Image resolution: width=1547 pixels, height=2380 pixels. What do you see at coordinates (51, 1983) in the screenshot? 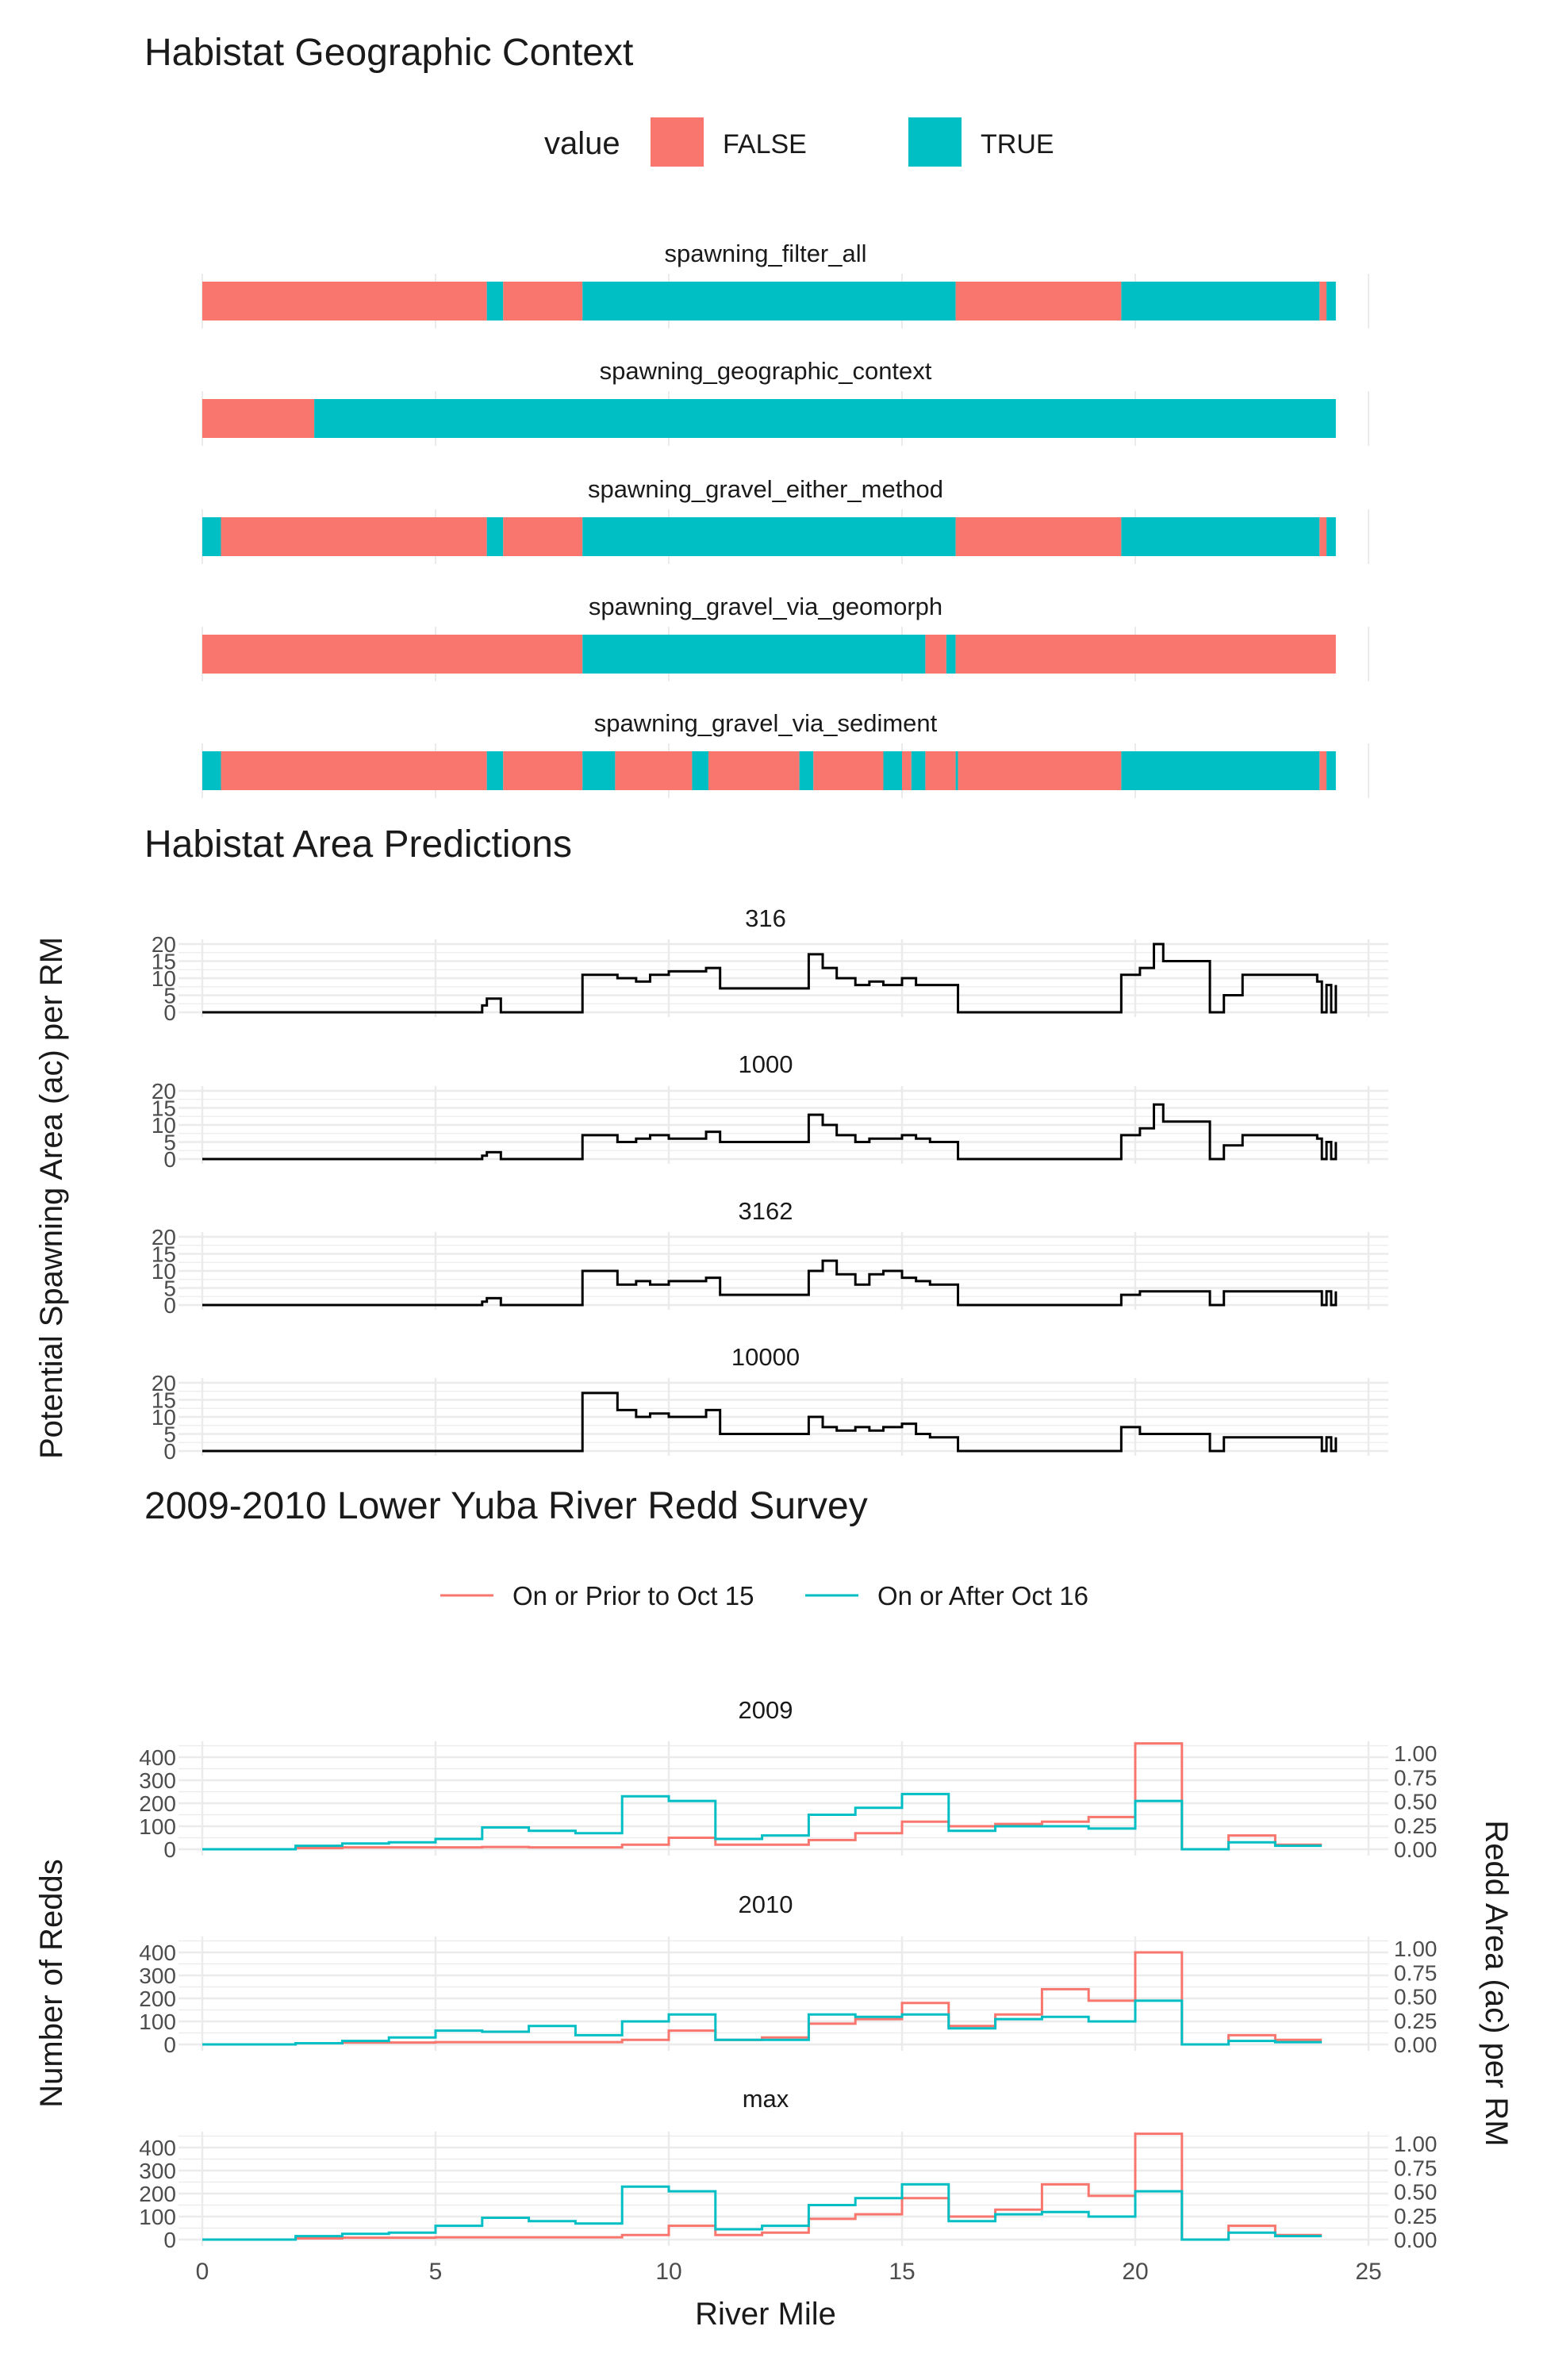
I see `redd-y-axis-label: Number of Redds` at bounding box center [51, 1983].